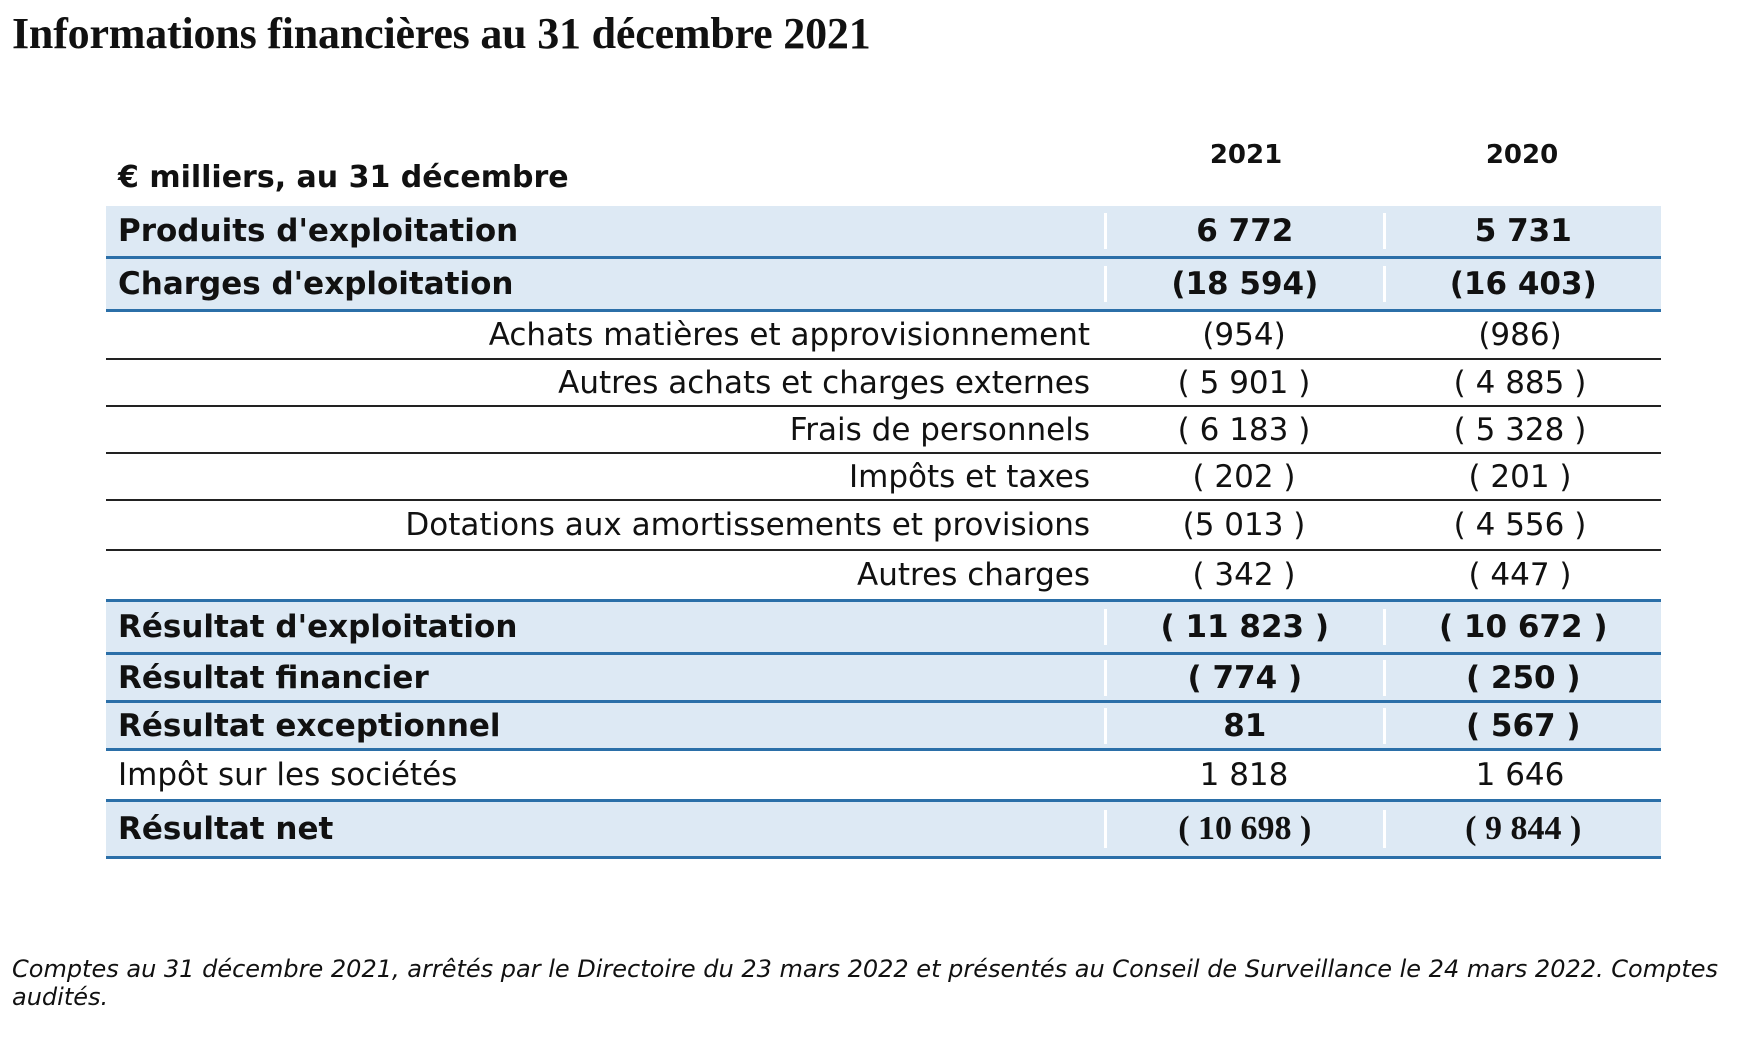 The height and width of the screenshot is (1038, 1740). What do you see at coordinates (1523, 627) in the screenshot?
I see `value-2020: ( 10 672 )` at bounding box center [1523, 627].